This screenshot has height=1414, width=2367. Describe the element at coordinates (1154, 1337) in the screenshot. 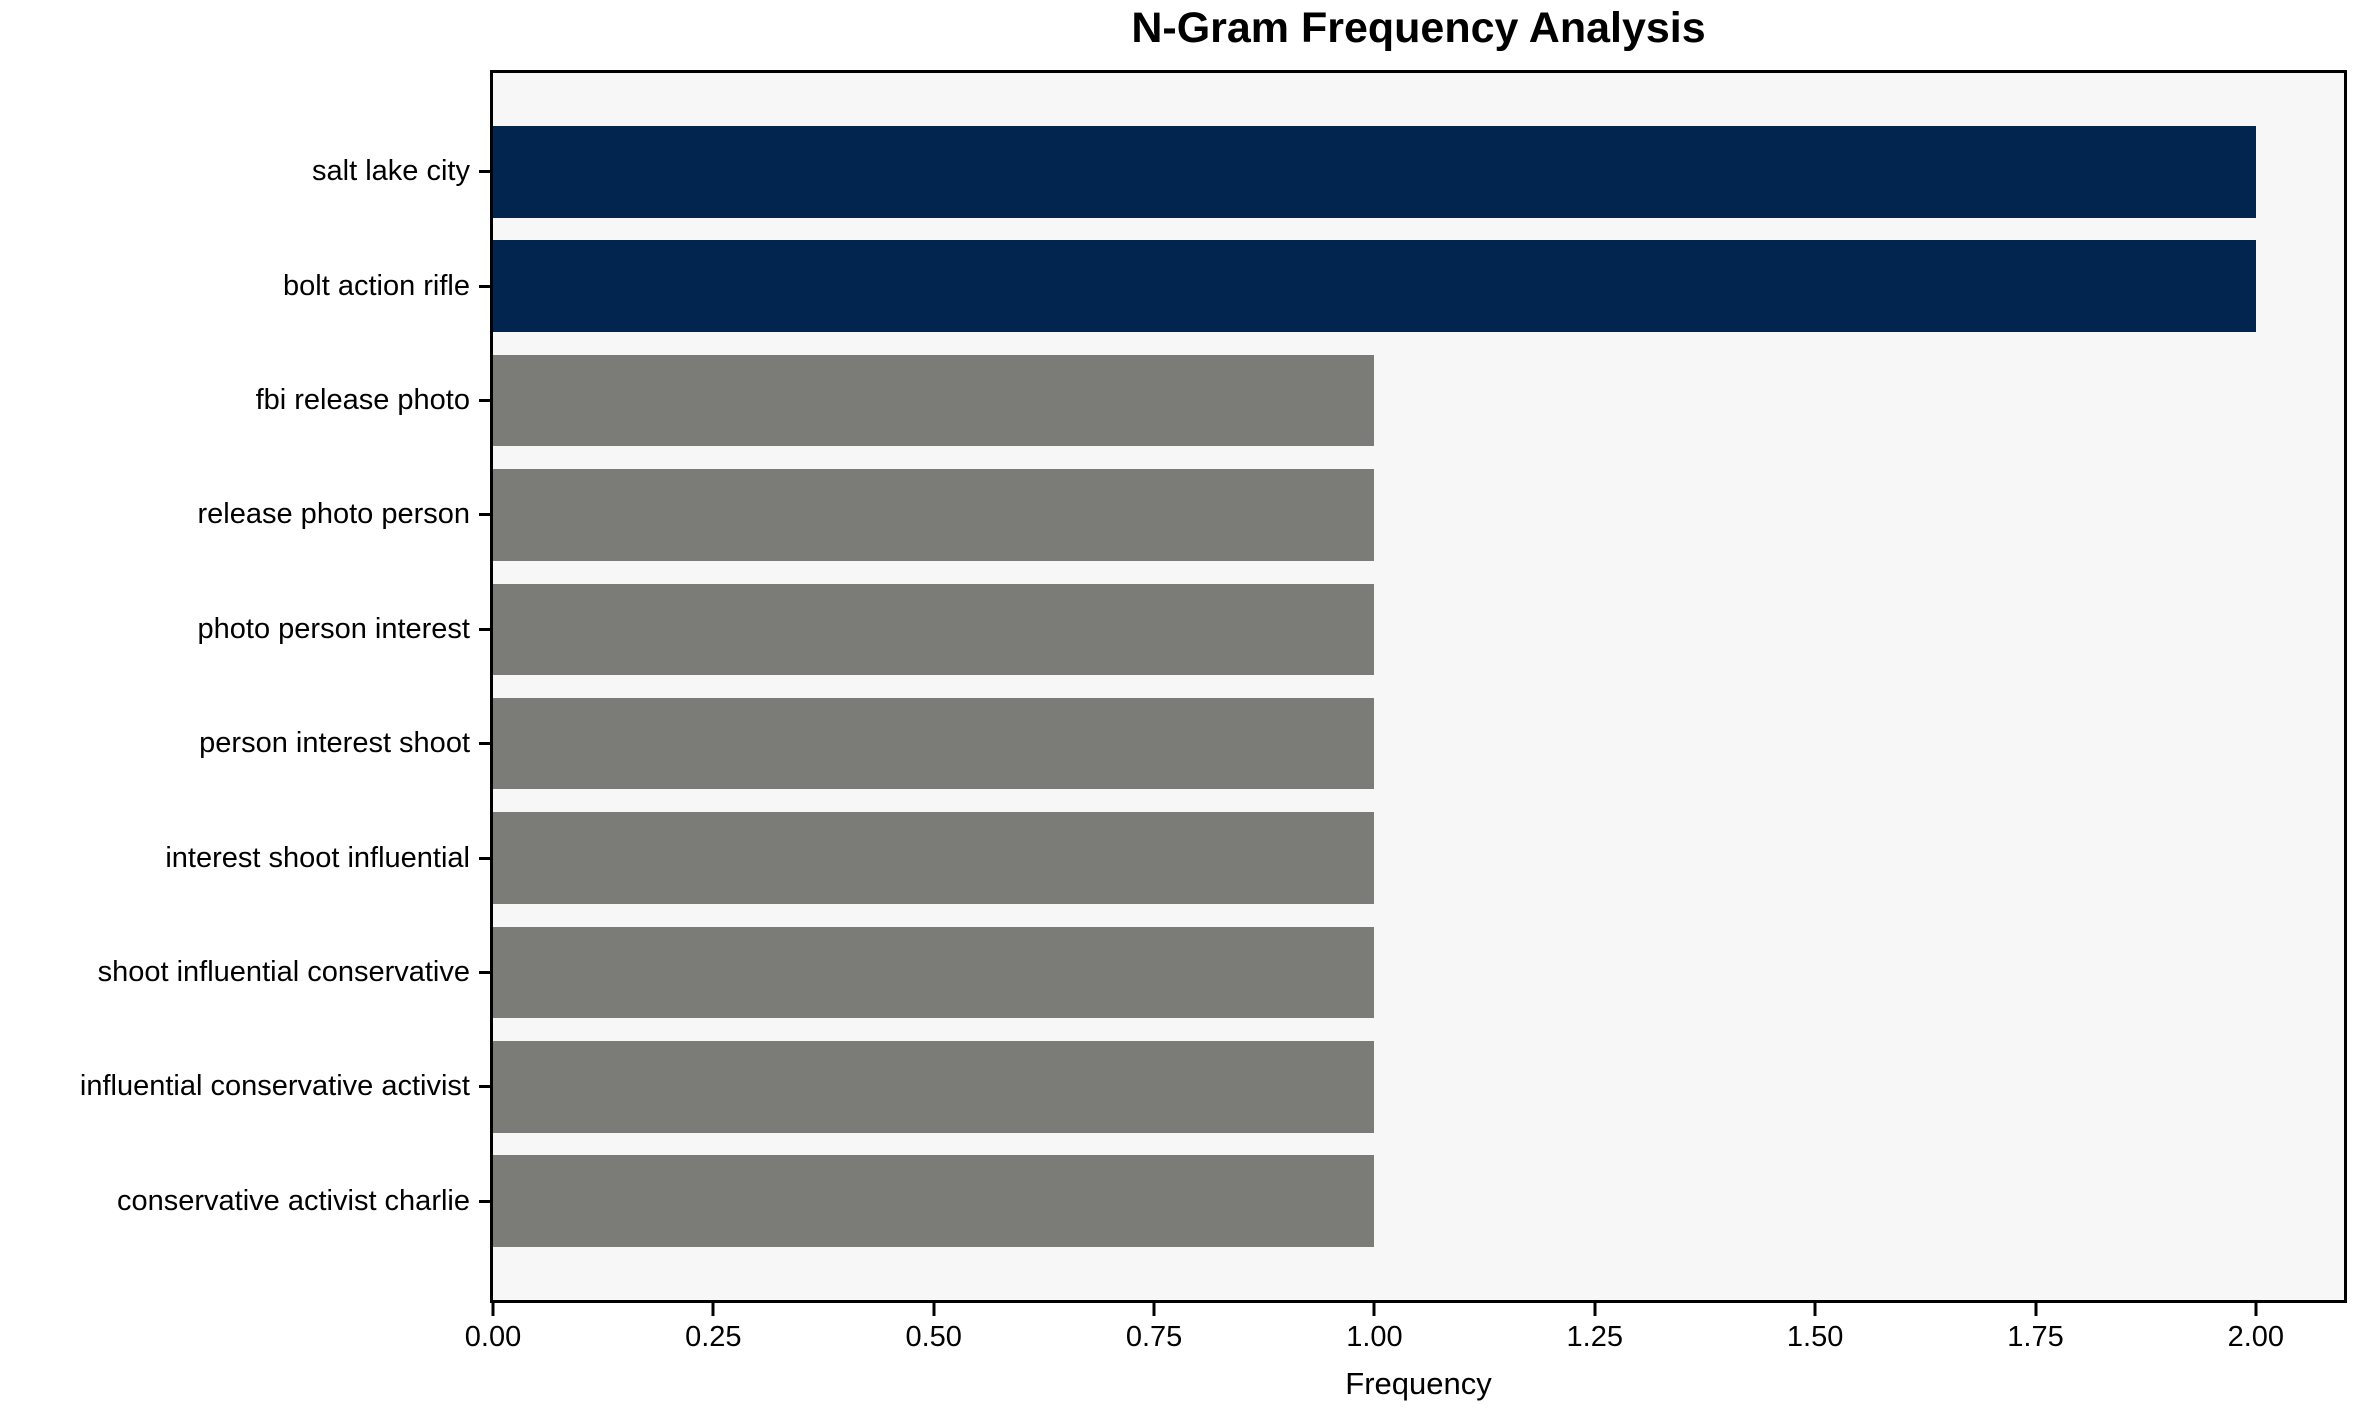

I see `x-tick-label: 0.75` at that location.